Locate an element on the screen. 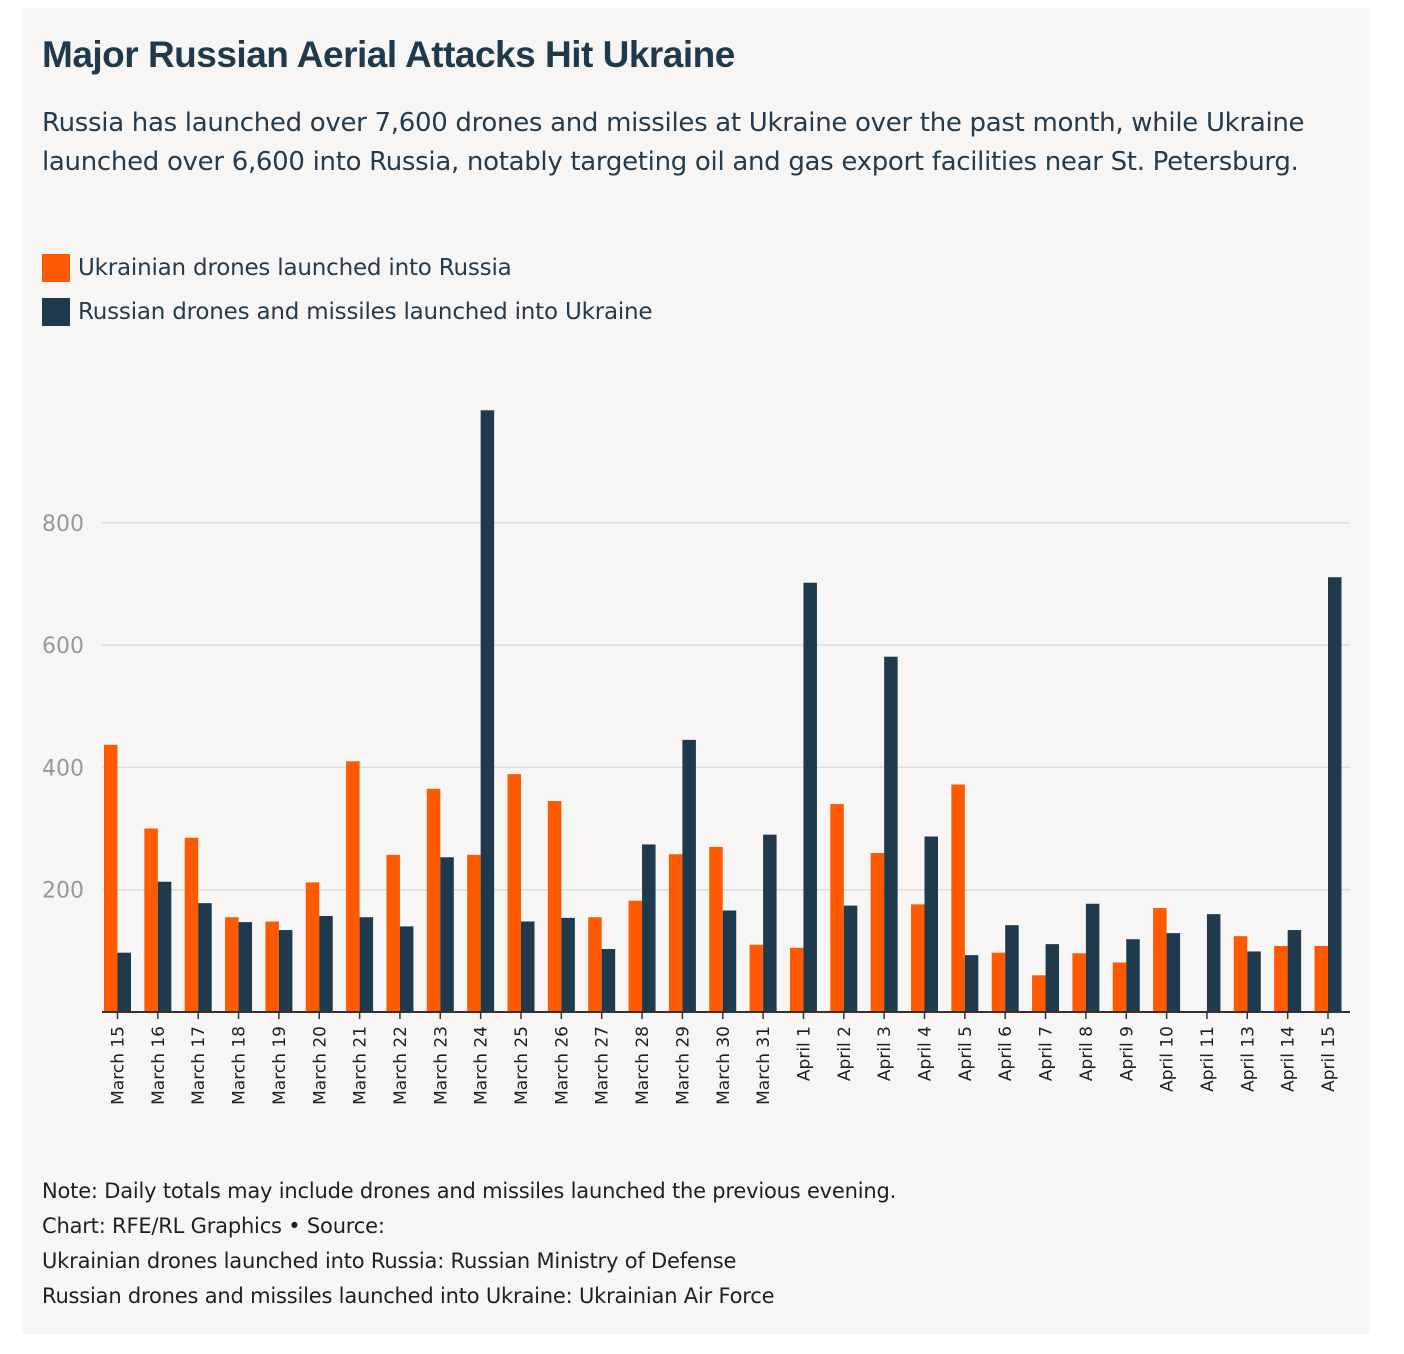  x-tick-label-10: March 24 is located at coordinates (482, 1065).